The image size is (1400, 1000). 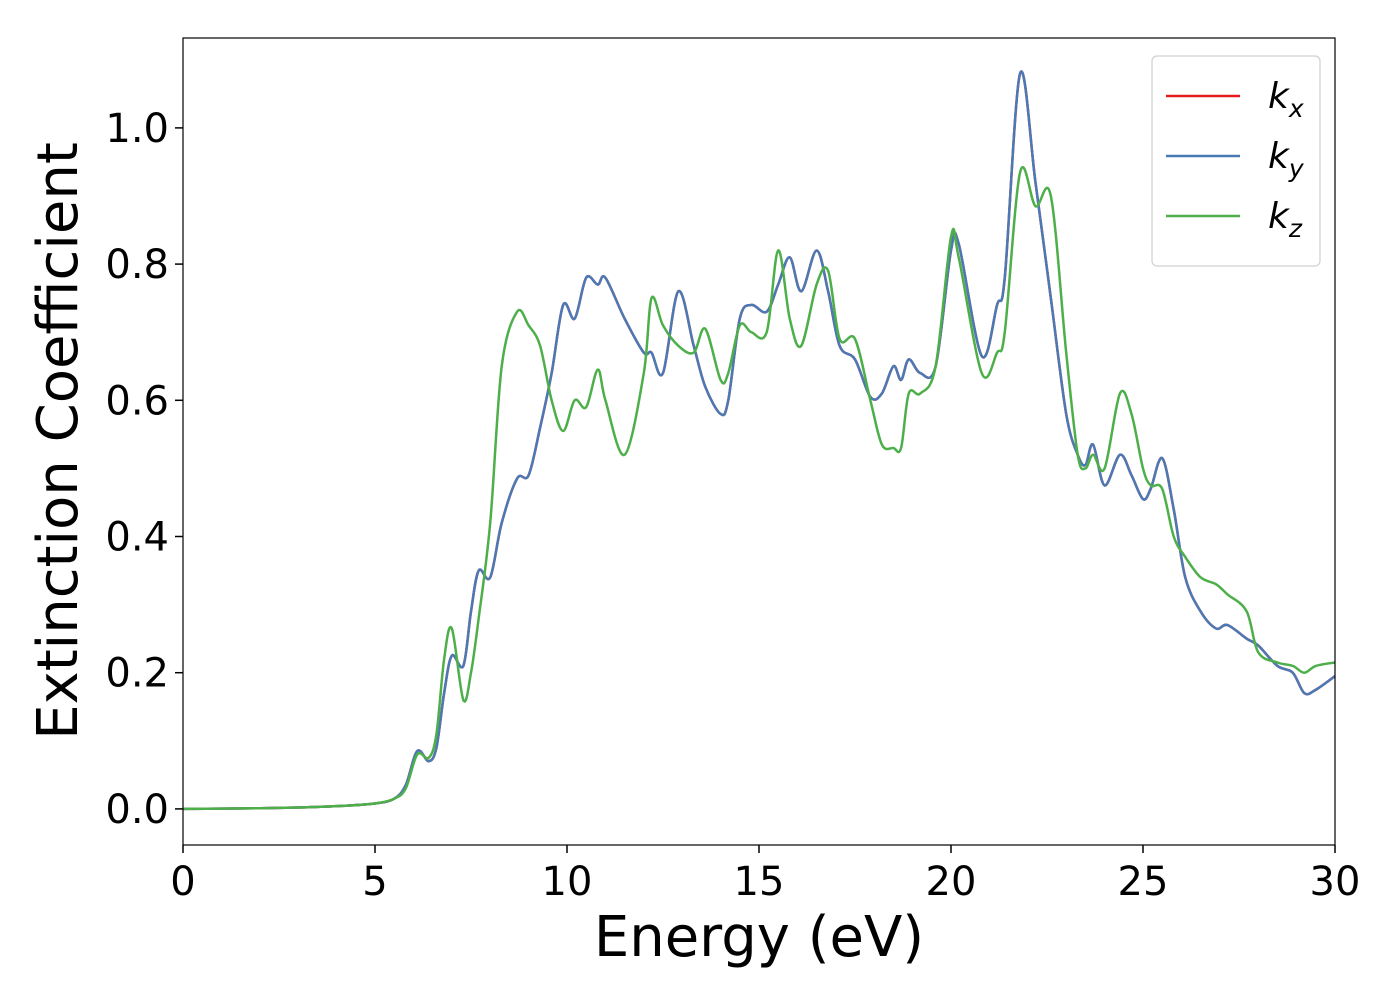 What do you see at coordinates (137, 674) in the screenshot?
I see `y-tick-label: 0.2` at bounding box center [137, 674].